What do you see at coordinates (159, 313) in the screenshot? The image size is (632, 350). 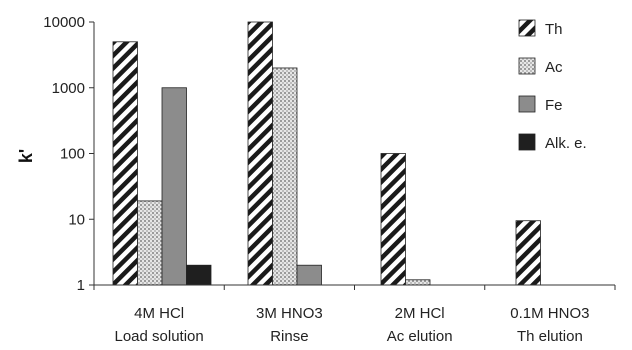 I see `x-category-label: 4M HCl` at bounding box center [159, 313].